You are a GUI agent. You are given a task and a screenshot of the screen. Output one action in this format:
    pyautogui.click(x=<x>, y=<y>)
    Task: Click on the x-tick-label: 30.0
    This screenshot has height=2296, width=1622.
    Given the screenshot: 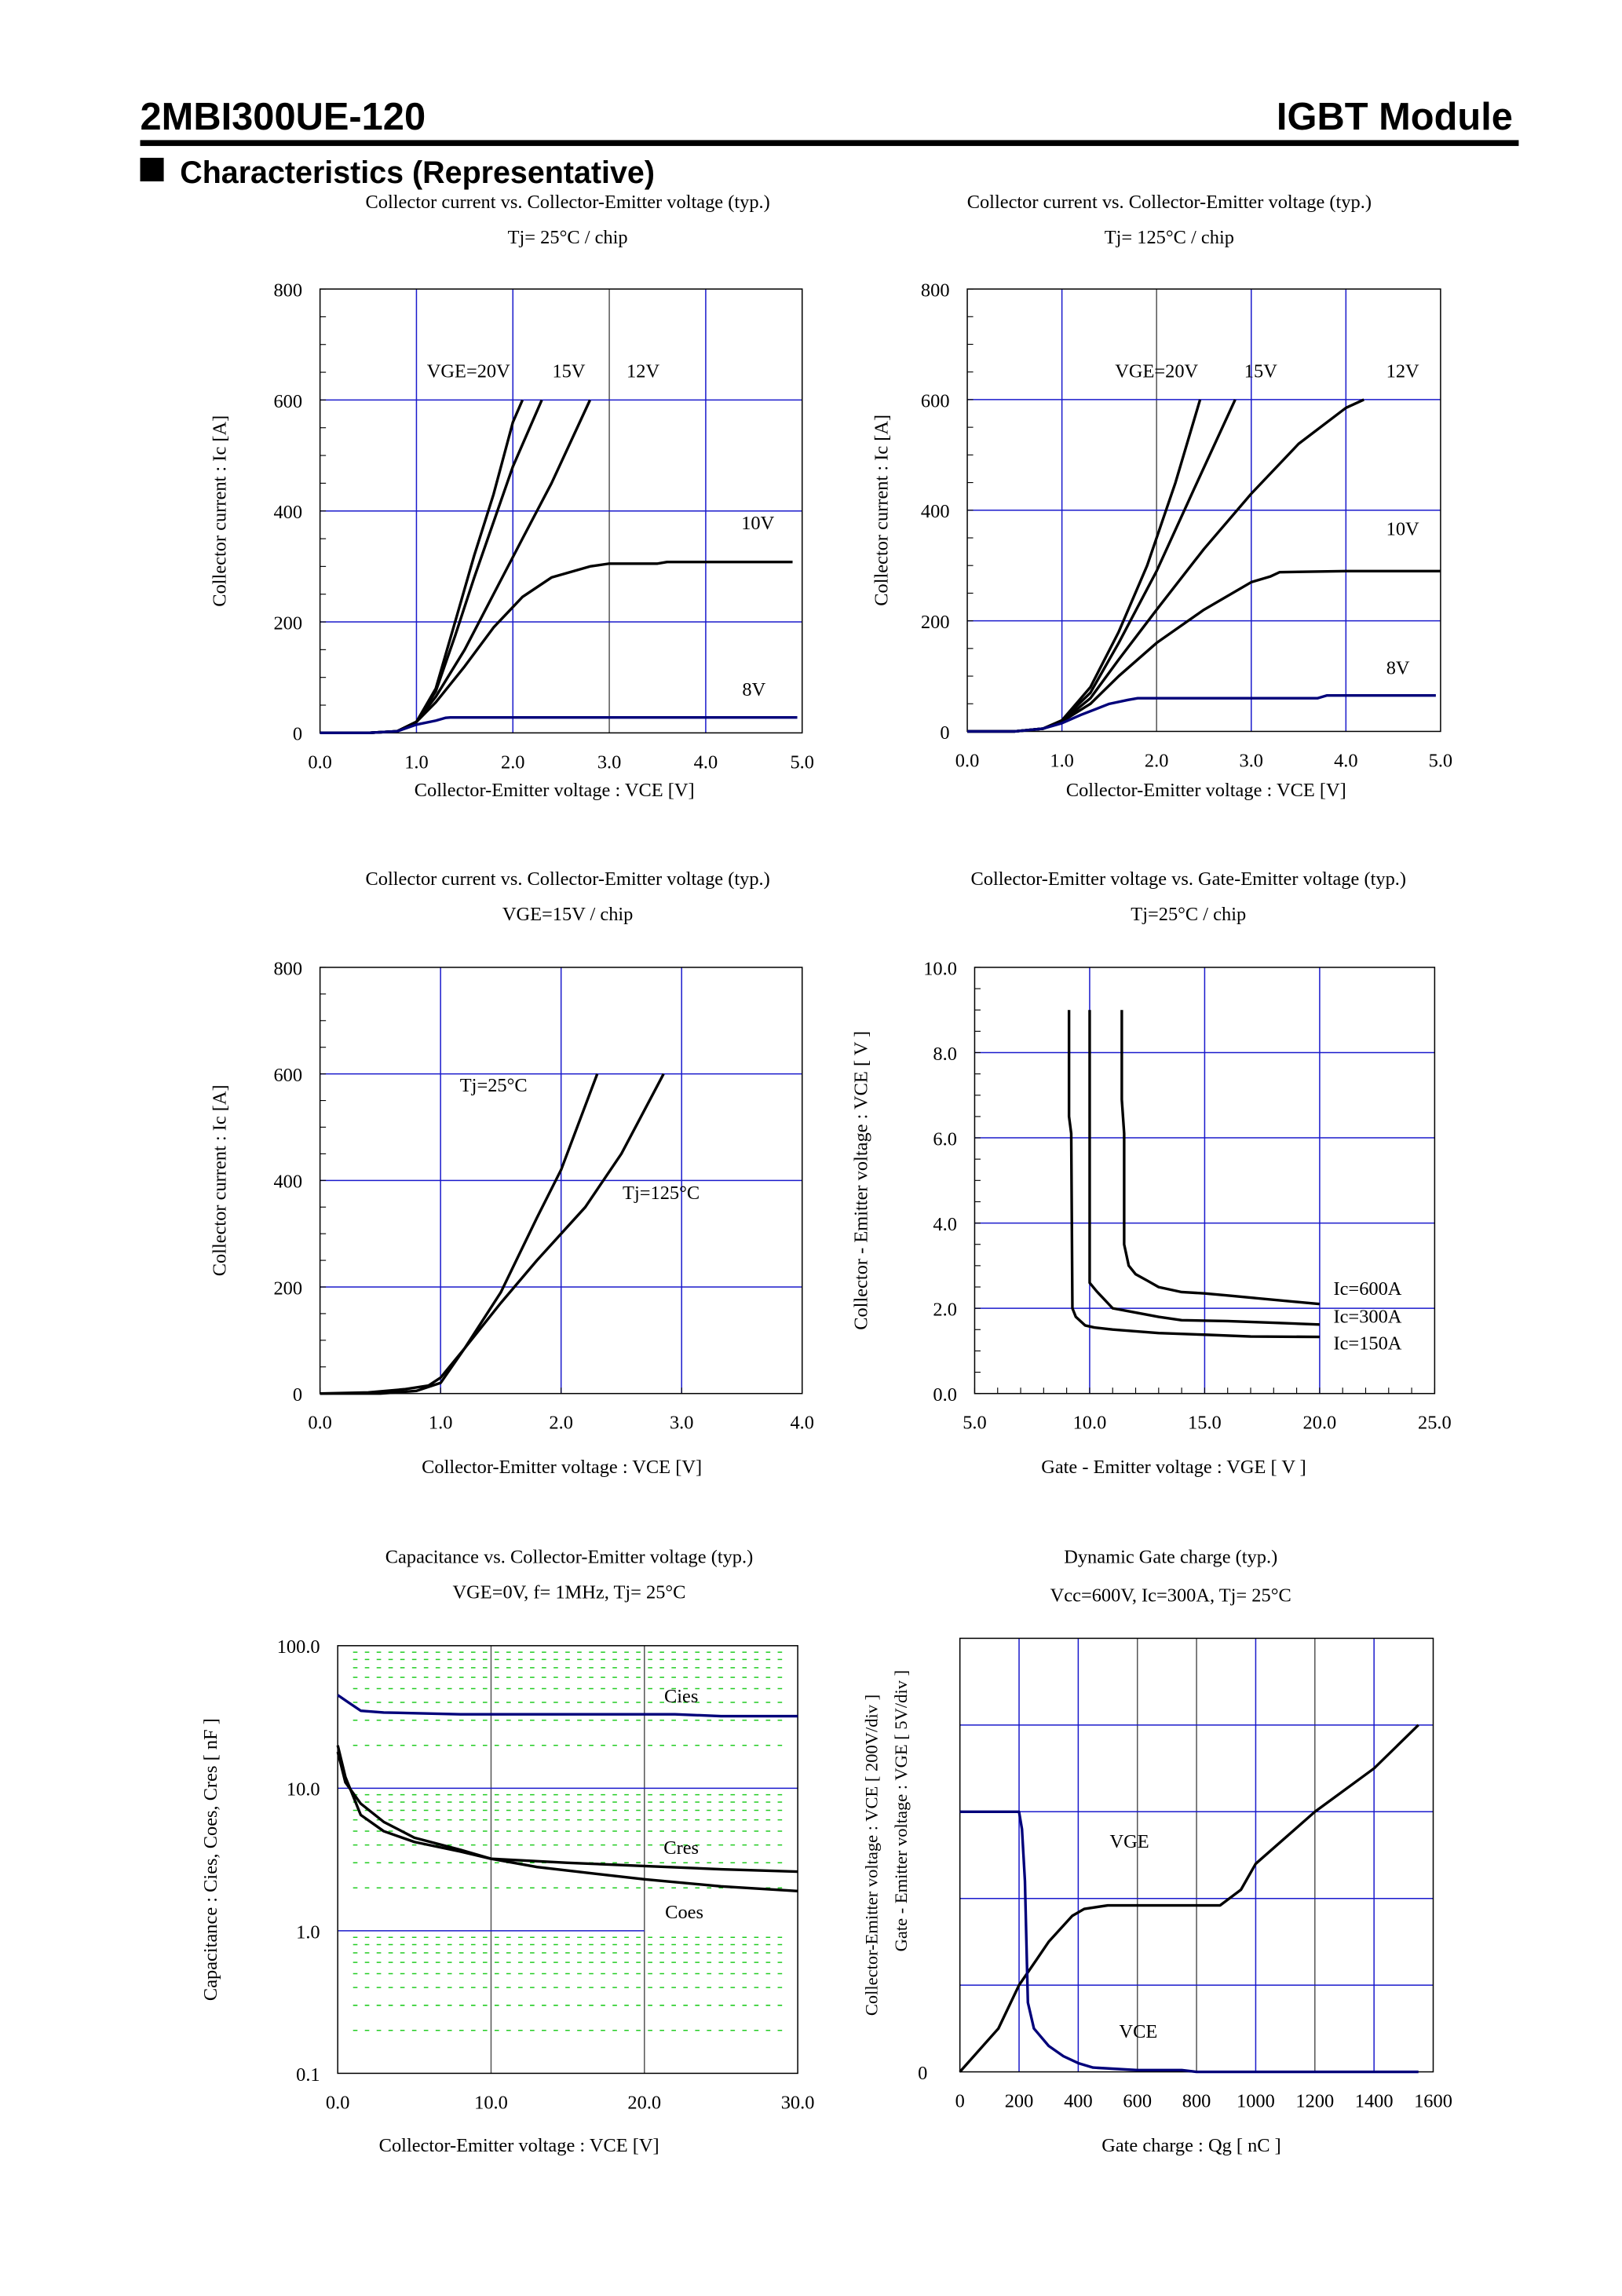 What is the action you would take?
    pyautogui.click(x=798, y=2102)
    